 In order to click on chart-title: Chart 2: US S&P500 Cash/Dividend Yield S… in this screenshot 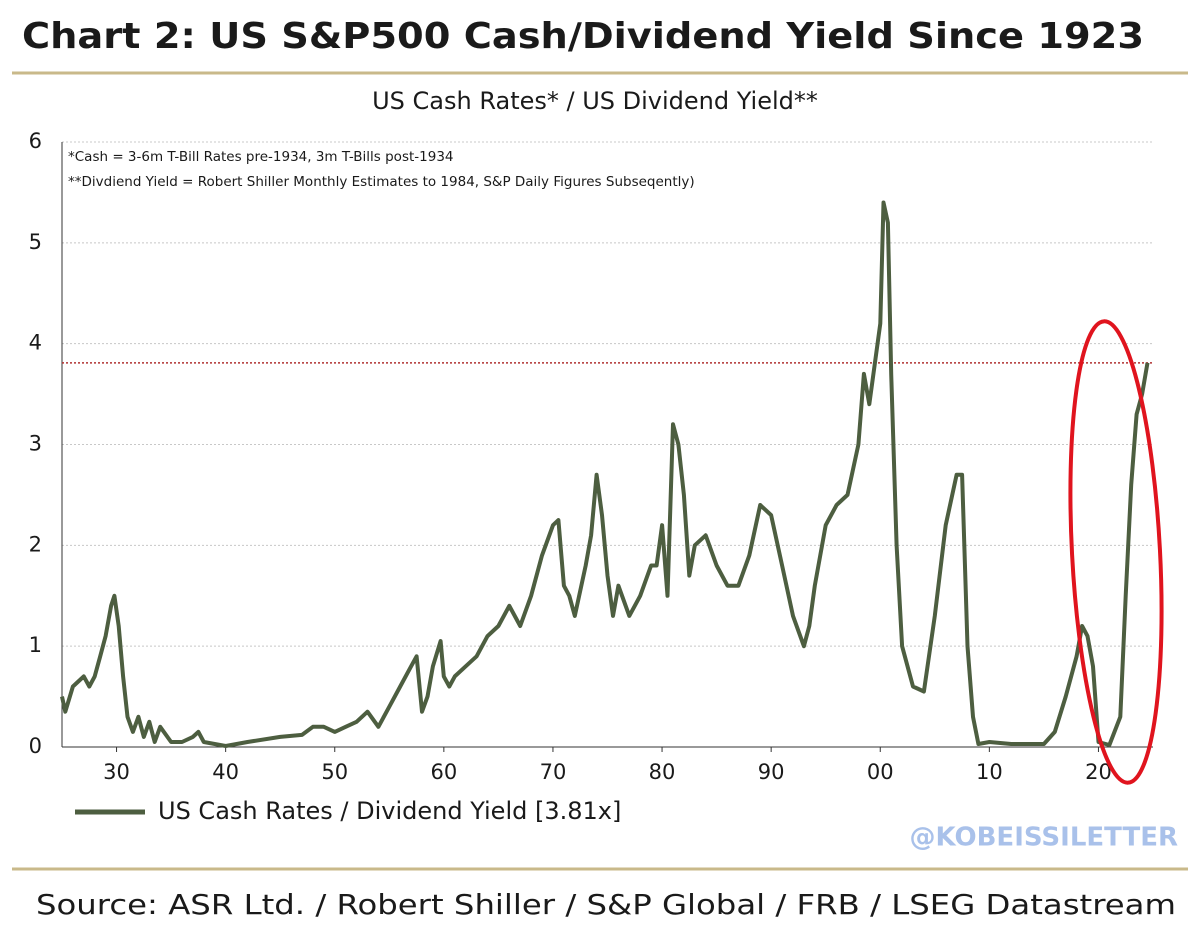, I will do `click(583, 36)`.